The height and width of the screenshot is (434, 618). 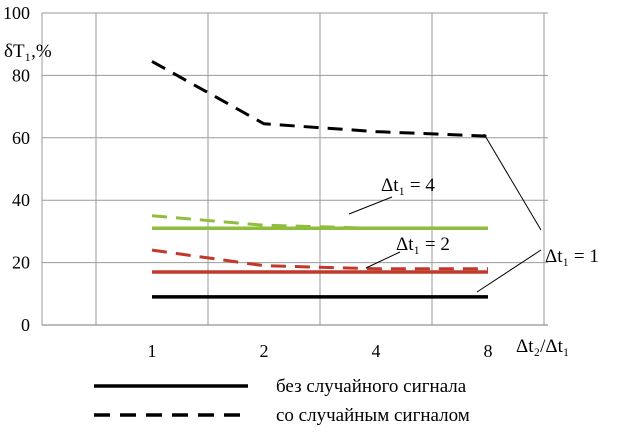 I want to click on y-tick-label: 40, so click(x=21, y=200).